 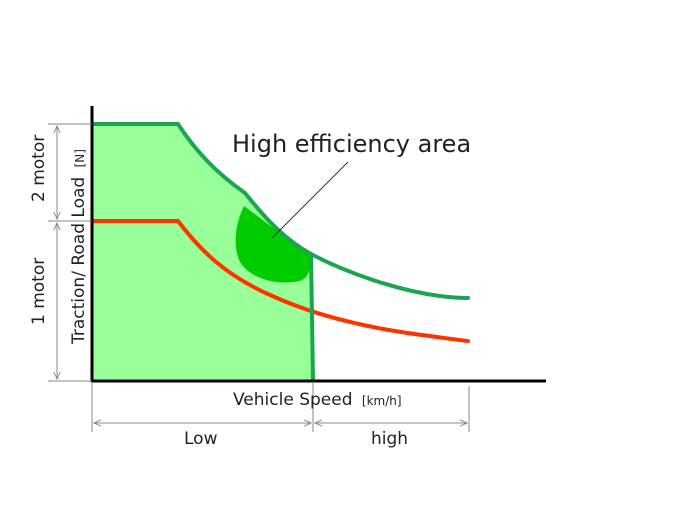 What do you see at coordinates (39, 168) in the screenshot?
I see `two-motor-label: 2 motor` at bounding box center [39, 168].